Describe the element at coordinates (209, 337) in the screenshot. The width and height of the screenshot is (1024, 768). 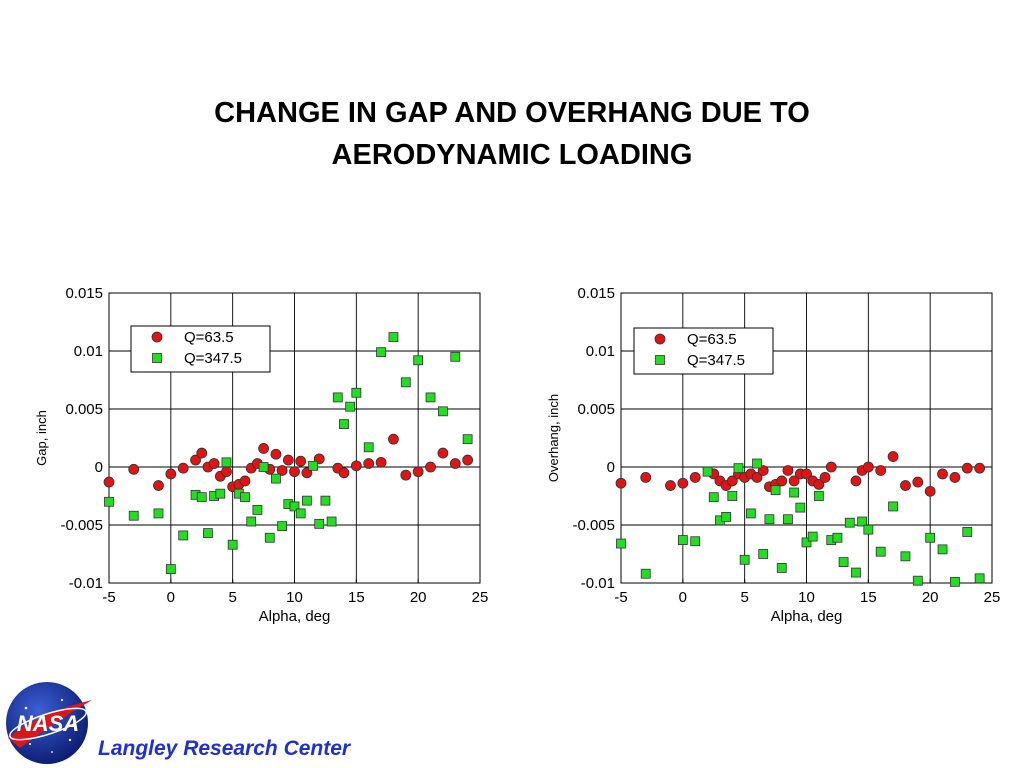
I see `legend-label: Q=63.5` at that location.